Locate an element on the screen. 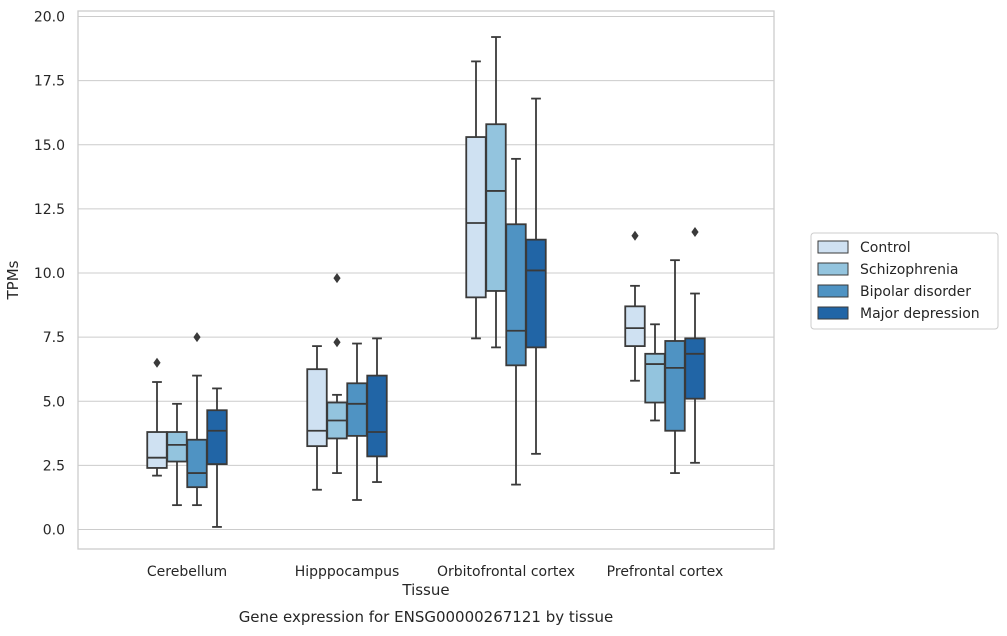  legend-label: Control is located at coordinates (885, 248).